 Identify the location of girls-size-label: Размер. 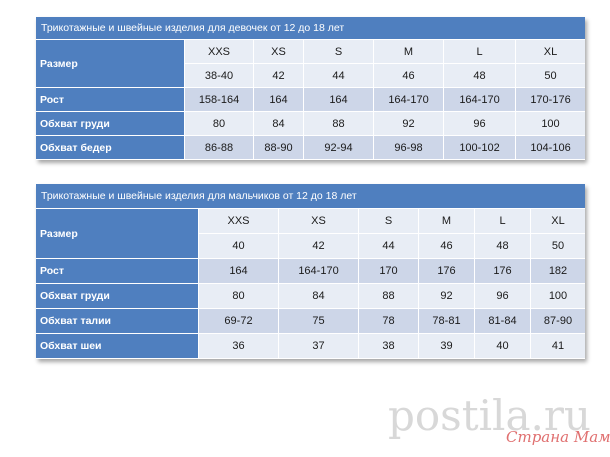
(110, 64).